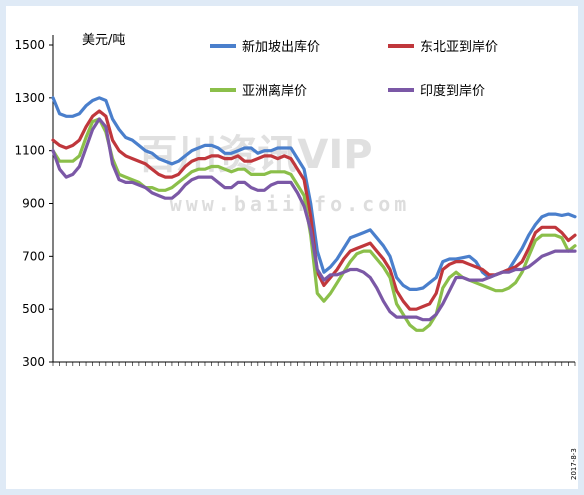 The width and height of the screenshot is (584, 495). Describe the element at coordinates (452, 91) in the screenshot. I see `legend-label-3: 印度到岸价` at that location.